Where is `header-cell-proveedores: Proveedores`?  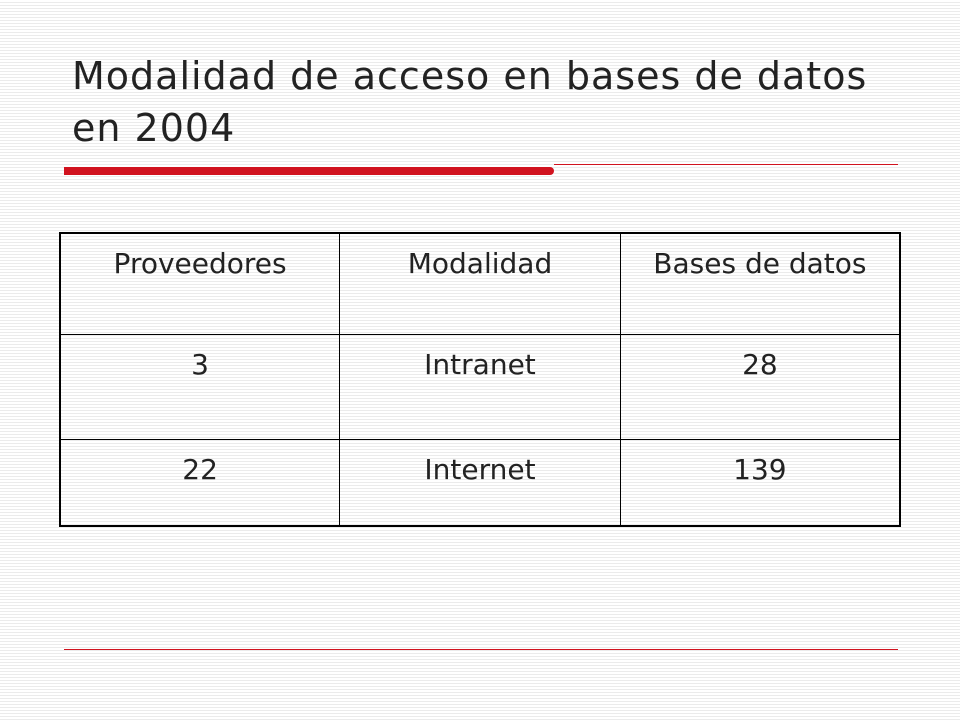
header-cell-proveedores: Proveedores is located at coordinates (200, 283).